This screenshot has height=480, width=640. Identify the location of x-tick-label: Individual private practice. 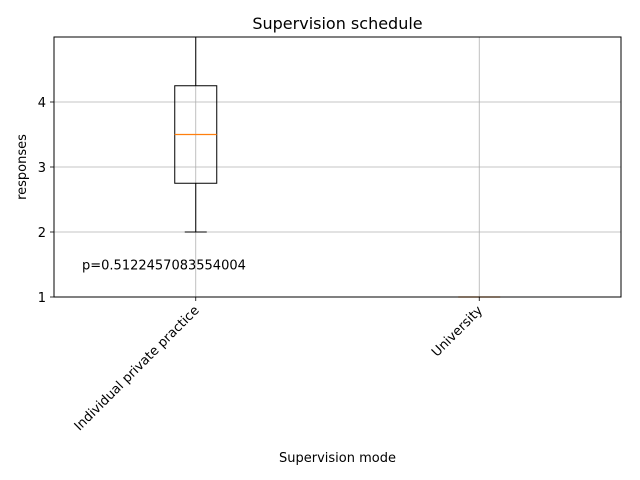
(137, 368).